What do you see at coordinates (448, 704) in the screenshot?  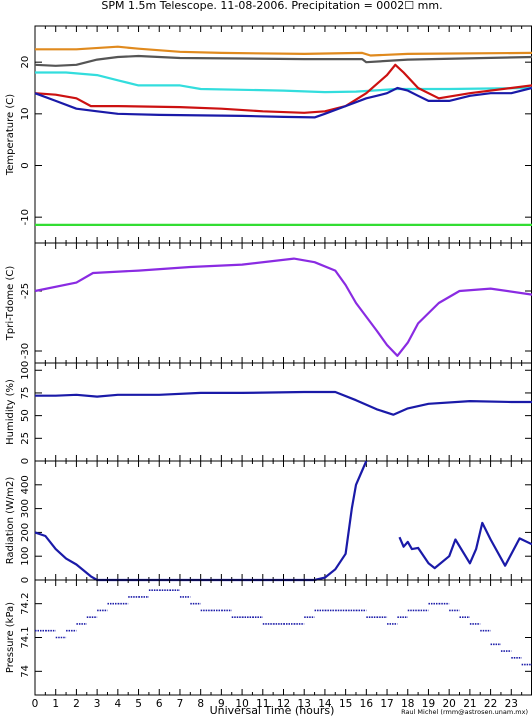 I see `x-tick-label: 20` at bounding box center [448, 704].